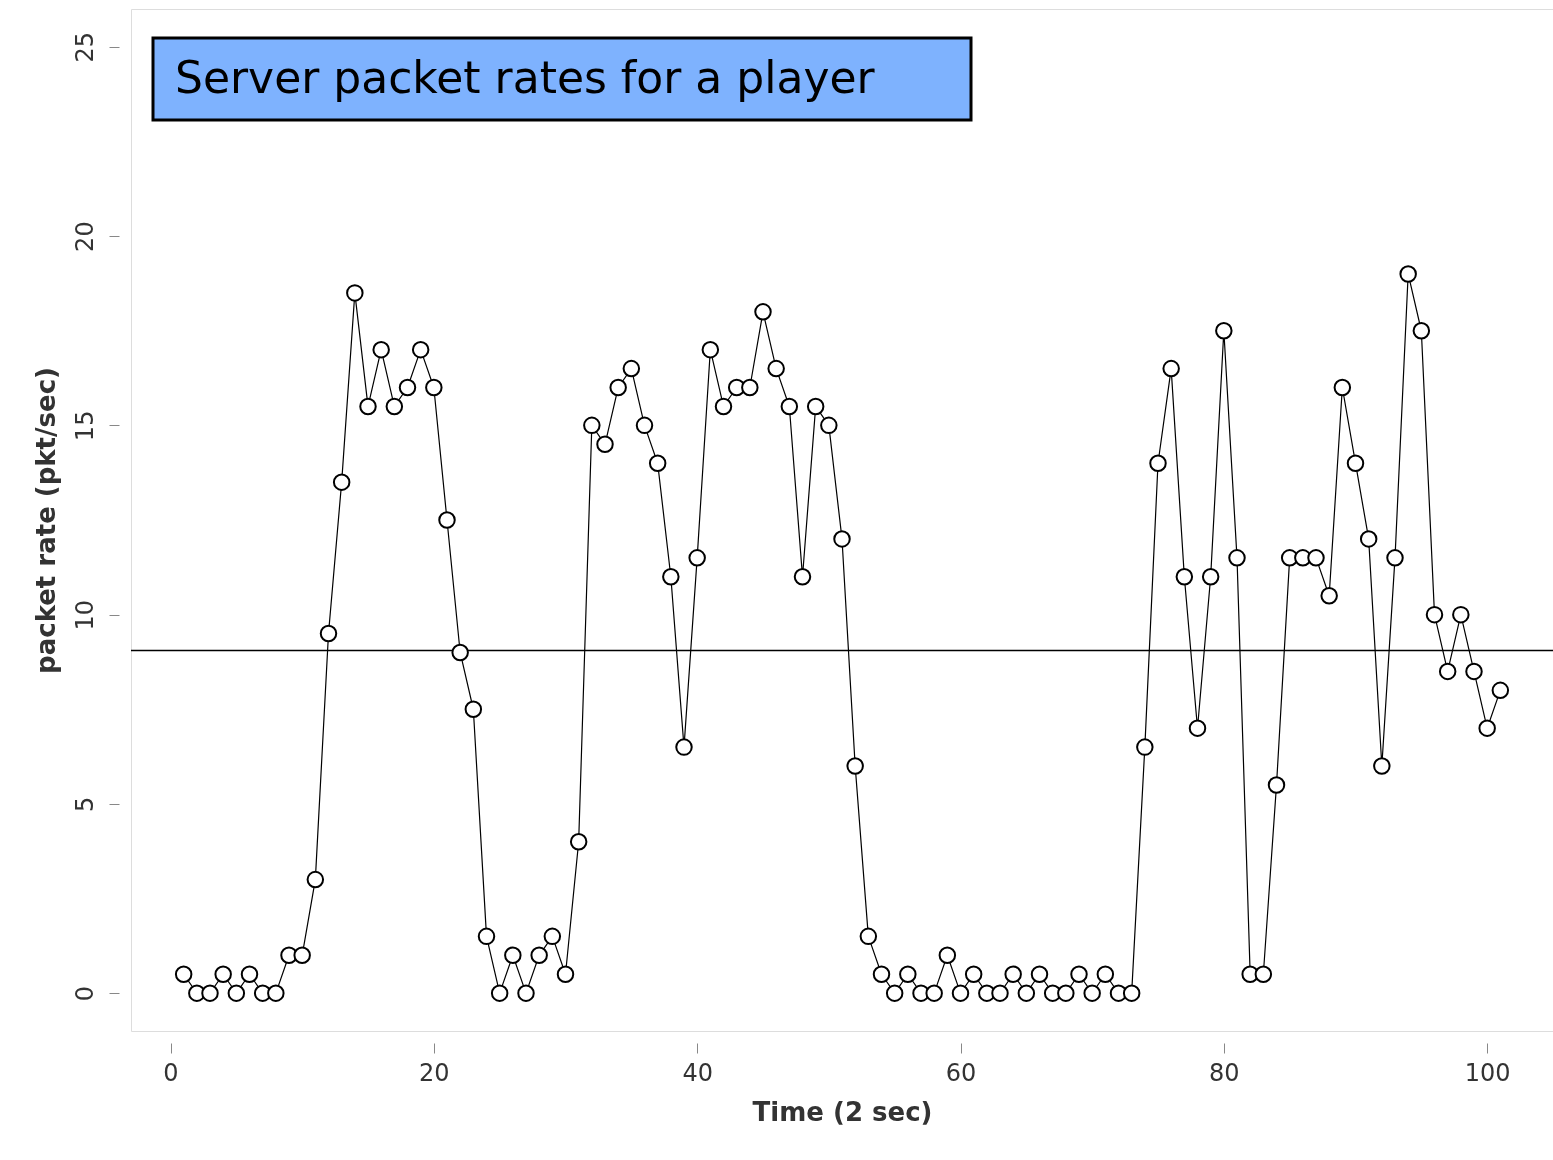 This screenshot has height=1160, width=1553. What do you see at coordinates (525, 77) in the screenshot?
I see `text: Server packet rates for a player` at bounding box center [525, 77].